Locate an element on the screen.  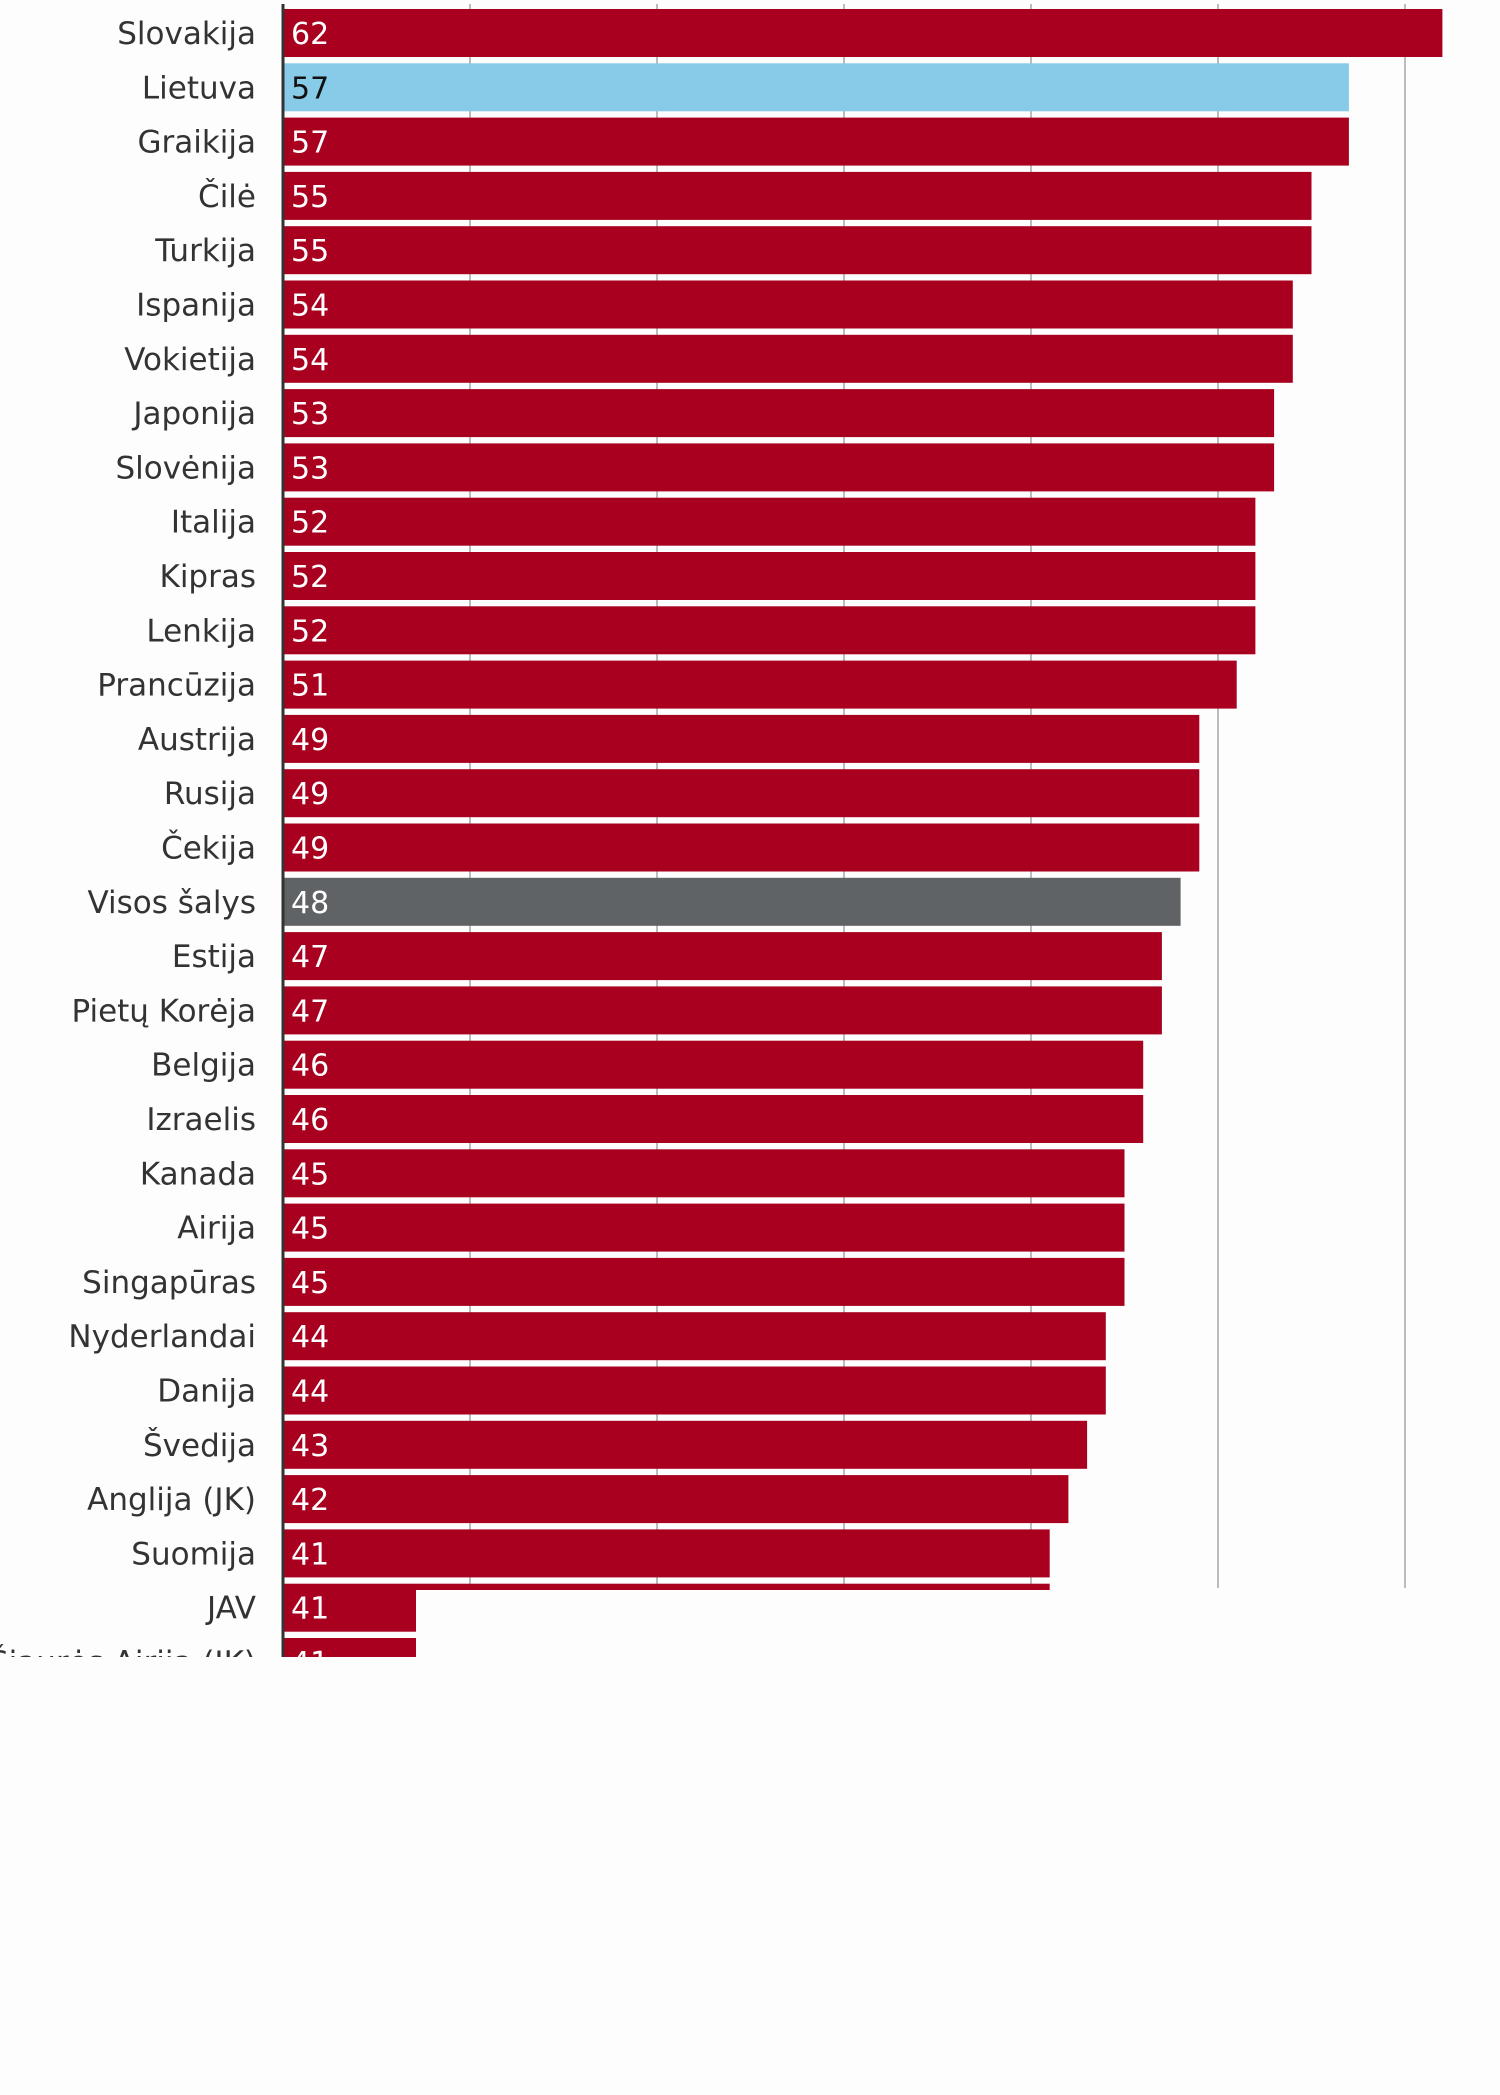
category-label: Suomija is located at coordinates (193, 1554).